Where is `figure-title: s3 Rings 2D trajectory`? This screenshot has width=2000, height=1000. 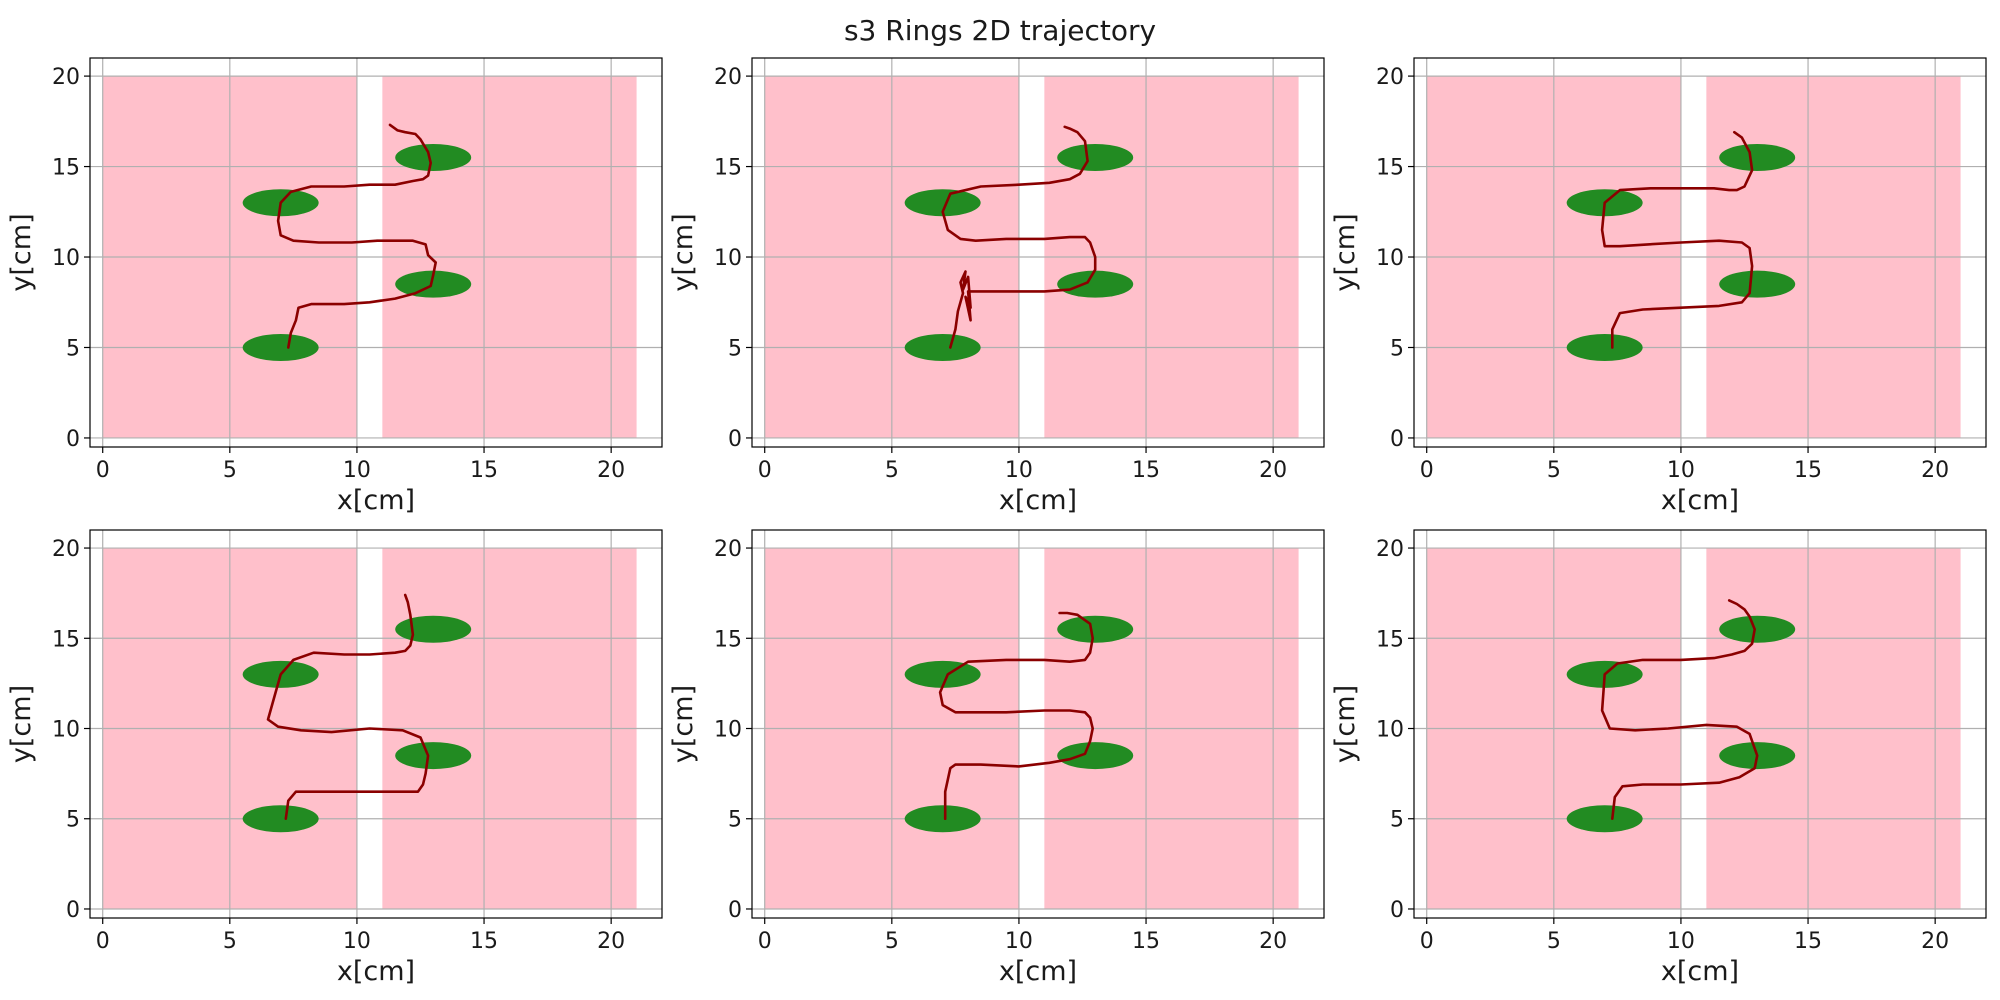
figure-title: s3 Rings 2D trajectory is located at coordinates (1000, 30).